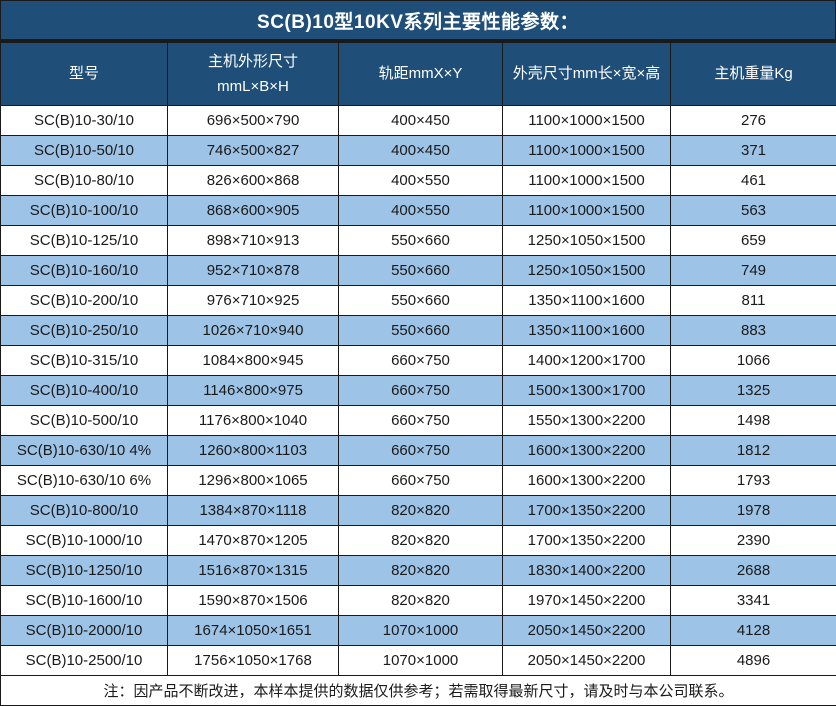 The height and width of the screenshot is (706, 836). Describe the element at coordinates (587, 361) in the screenshot. I see `table-cell: 1400×1200×1700` at that location.